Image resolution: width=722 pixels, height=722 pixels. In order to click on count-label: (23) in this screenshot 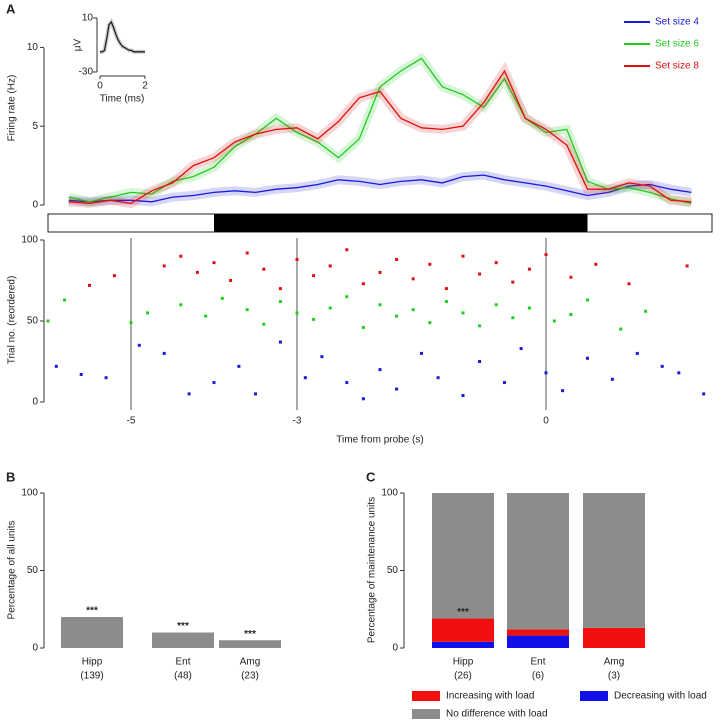, I will do `click(250, 676)`.